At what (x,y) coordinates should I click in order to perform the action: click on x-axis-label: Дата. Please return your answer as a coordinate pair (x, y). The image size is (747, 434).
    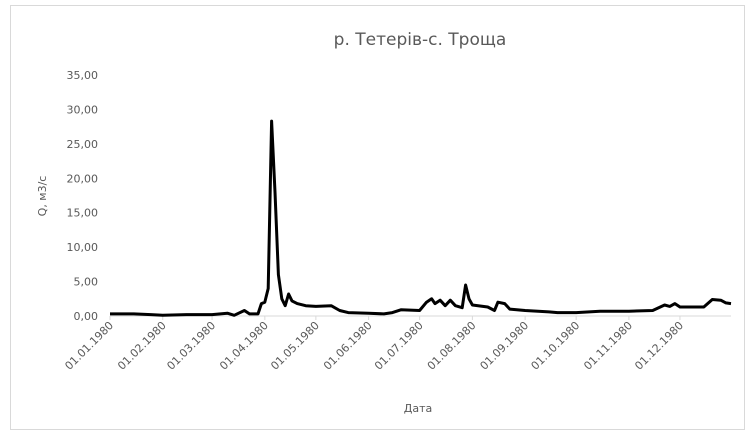
    Looking at the image, I should click on (418, 408).